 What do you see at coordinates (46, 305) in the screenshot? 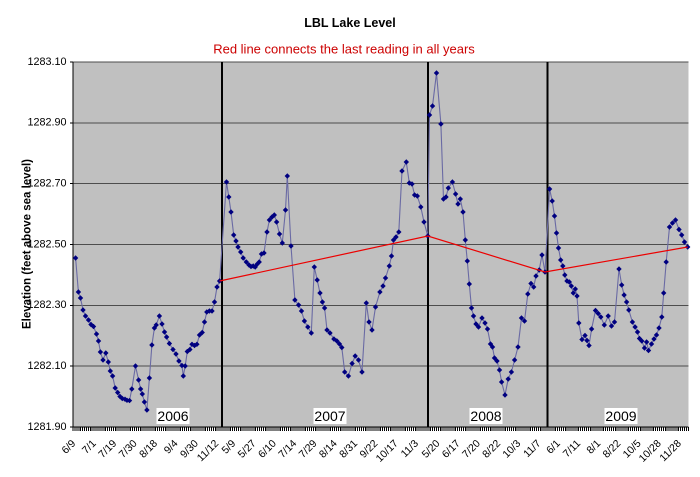
I see `svg-text: 1282.30` at bounding box center [46, 305].